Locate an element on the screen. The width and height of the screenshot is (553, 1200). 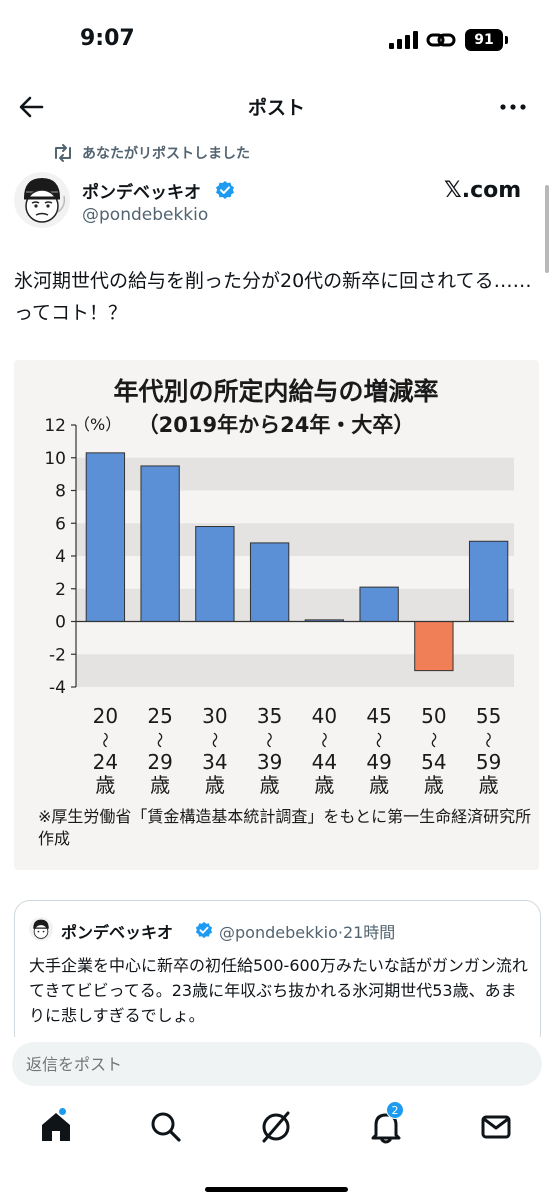
x-category-label: 35 is located at coordinates (269, 716).